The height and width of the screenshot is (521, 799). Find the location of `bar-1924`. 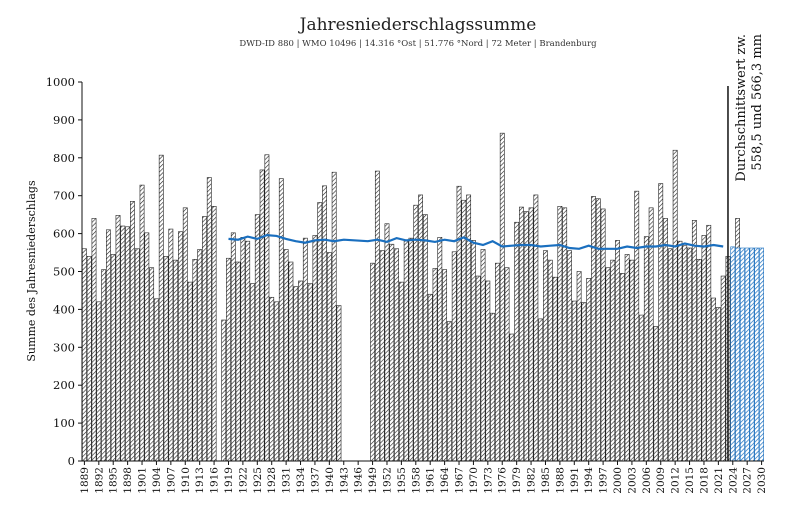

bar-1924 is located at coordinates (252, 372).